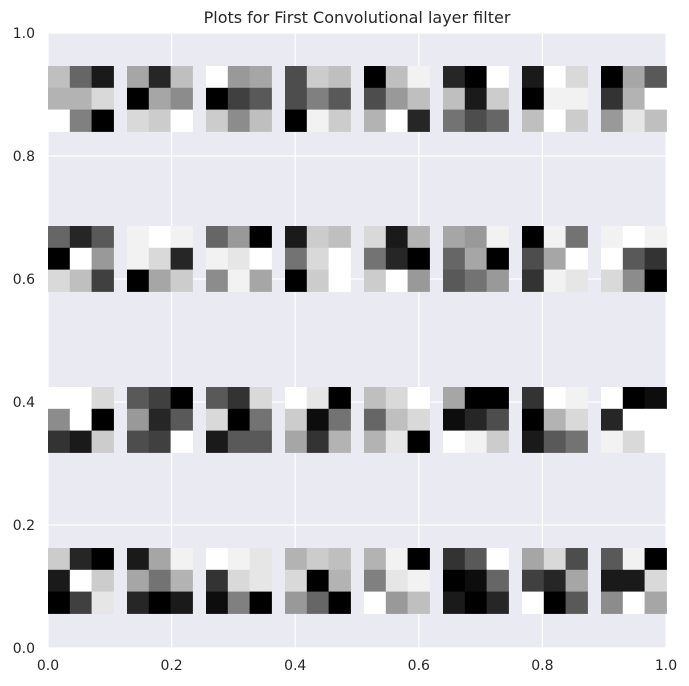 The width and height of the screenshot is (689, 686). I want to click on filter-r3-c1, so click(160, 581).